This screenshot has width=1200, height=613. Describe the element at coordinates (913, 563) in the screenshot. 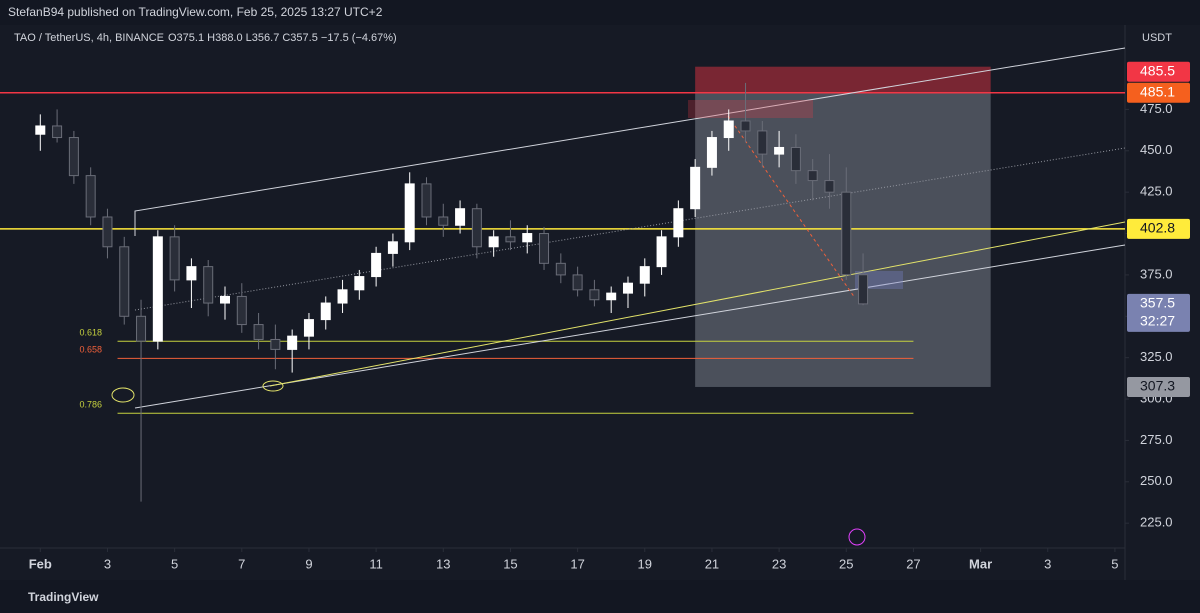

I see `x-tick-label: 27` at that location.